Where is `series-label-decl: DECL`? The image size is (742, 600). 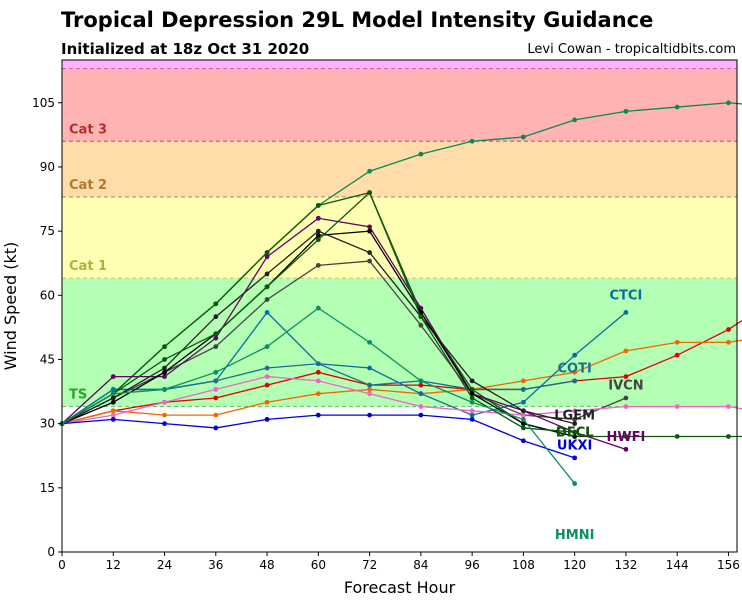 series-label-decl: DECL is located at coordinates (575, 432).